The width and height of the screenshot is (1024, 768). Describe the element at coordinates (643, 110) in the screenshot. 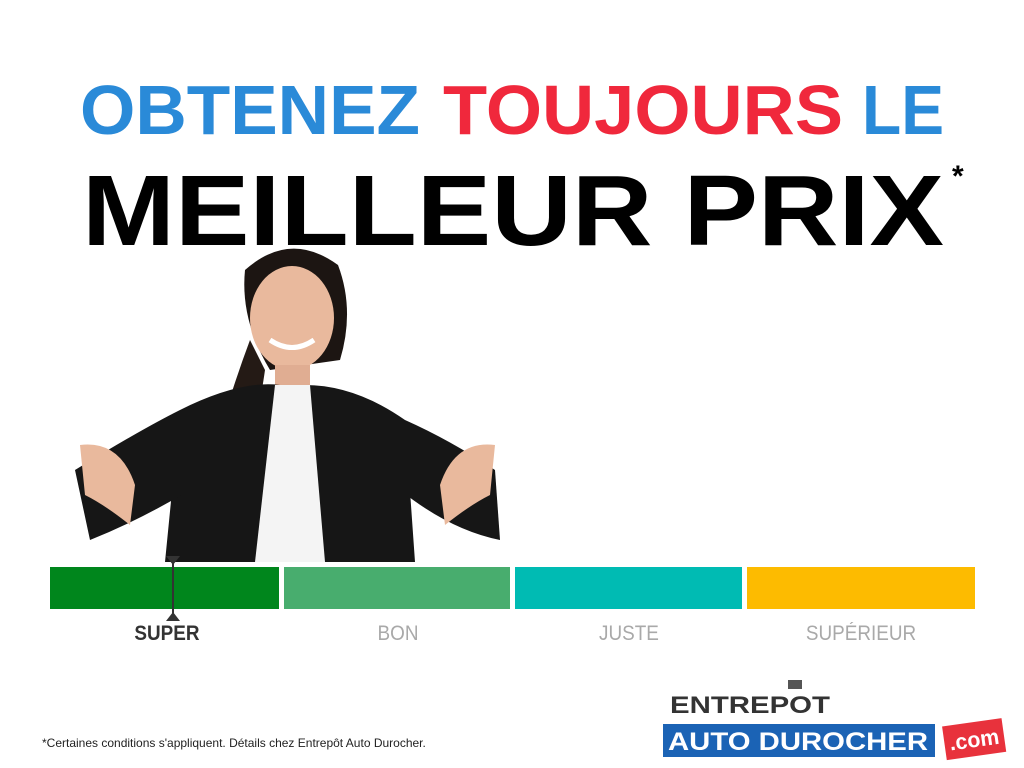

I see `headline-word-toujours: TOUJOURS` at that location.